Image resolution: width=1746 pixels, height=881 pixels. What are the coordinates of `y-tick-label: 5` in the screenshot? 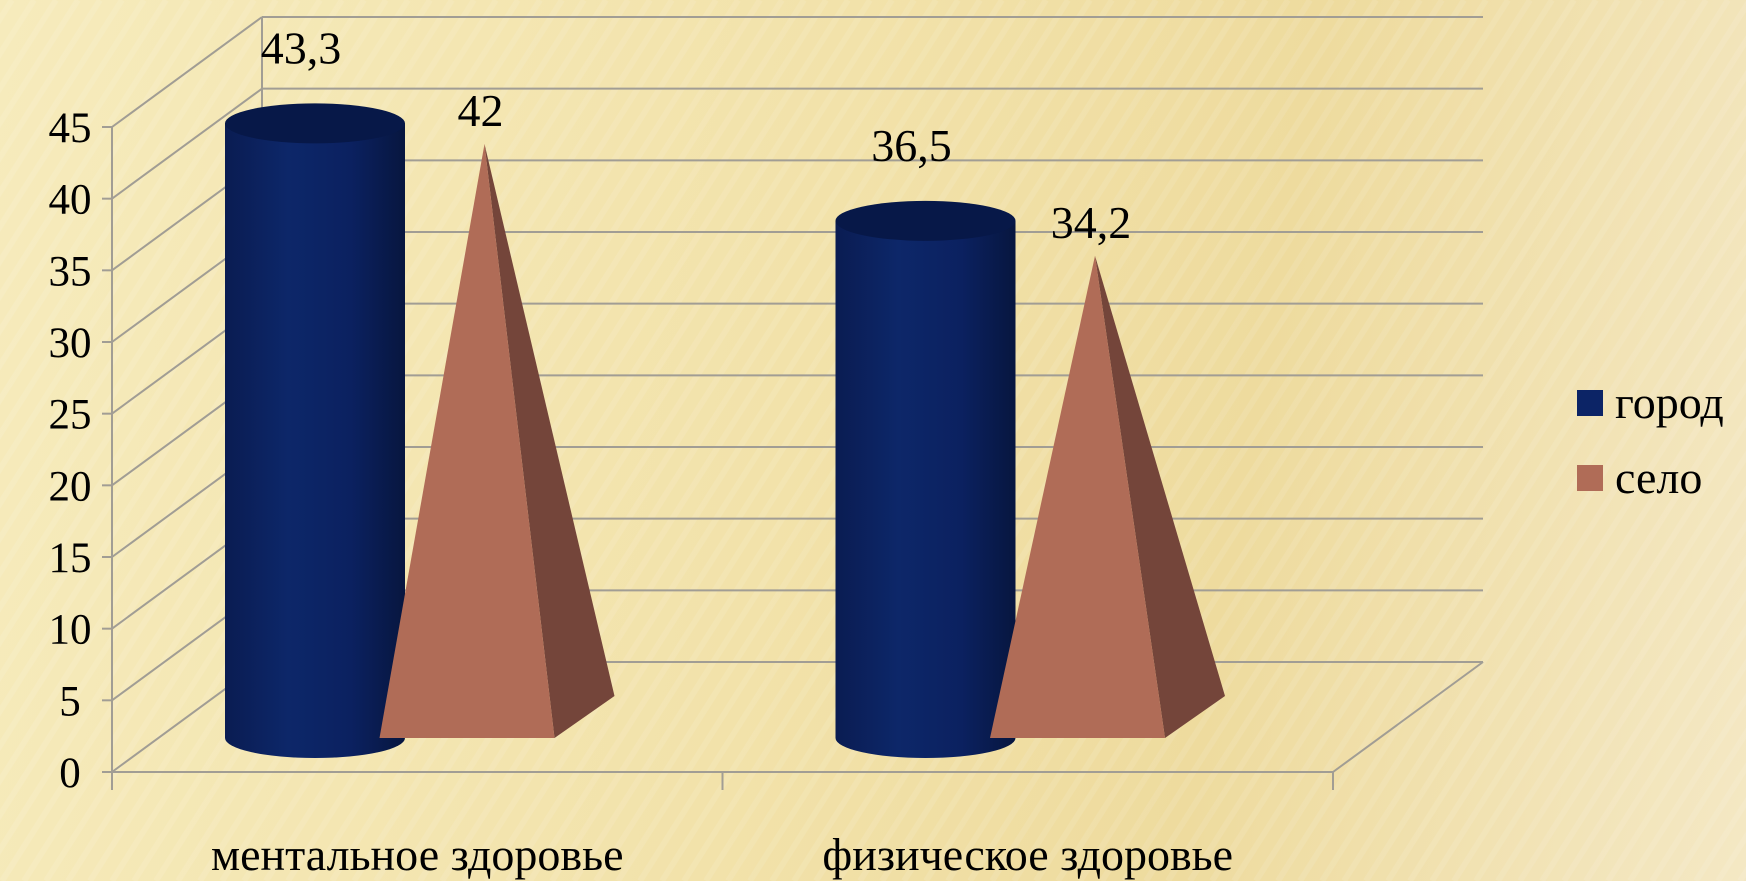 It's located at (70, 701).